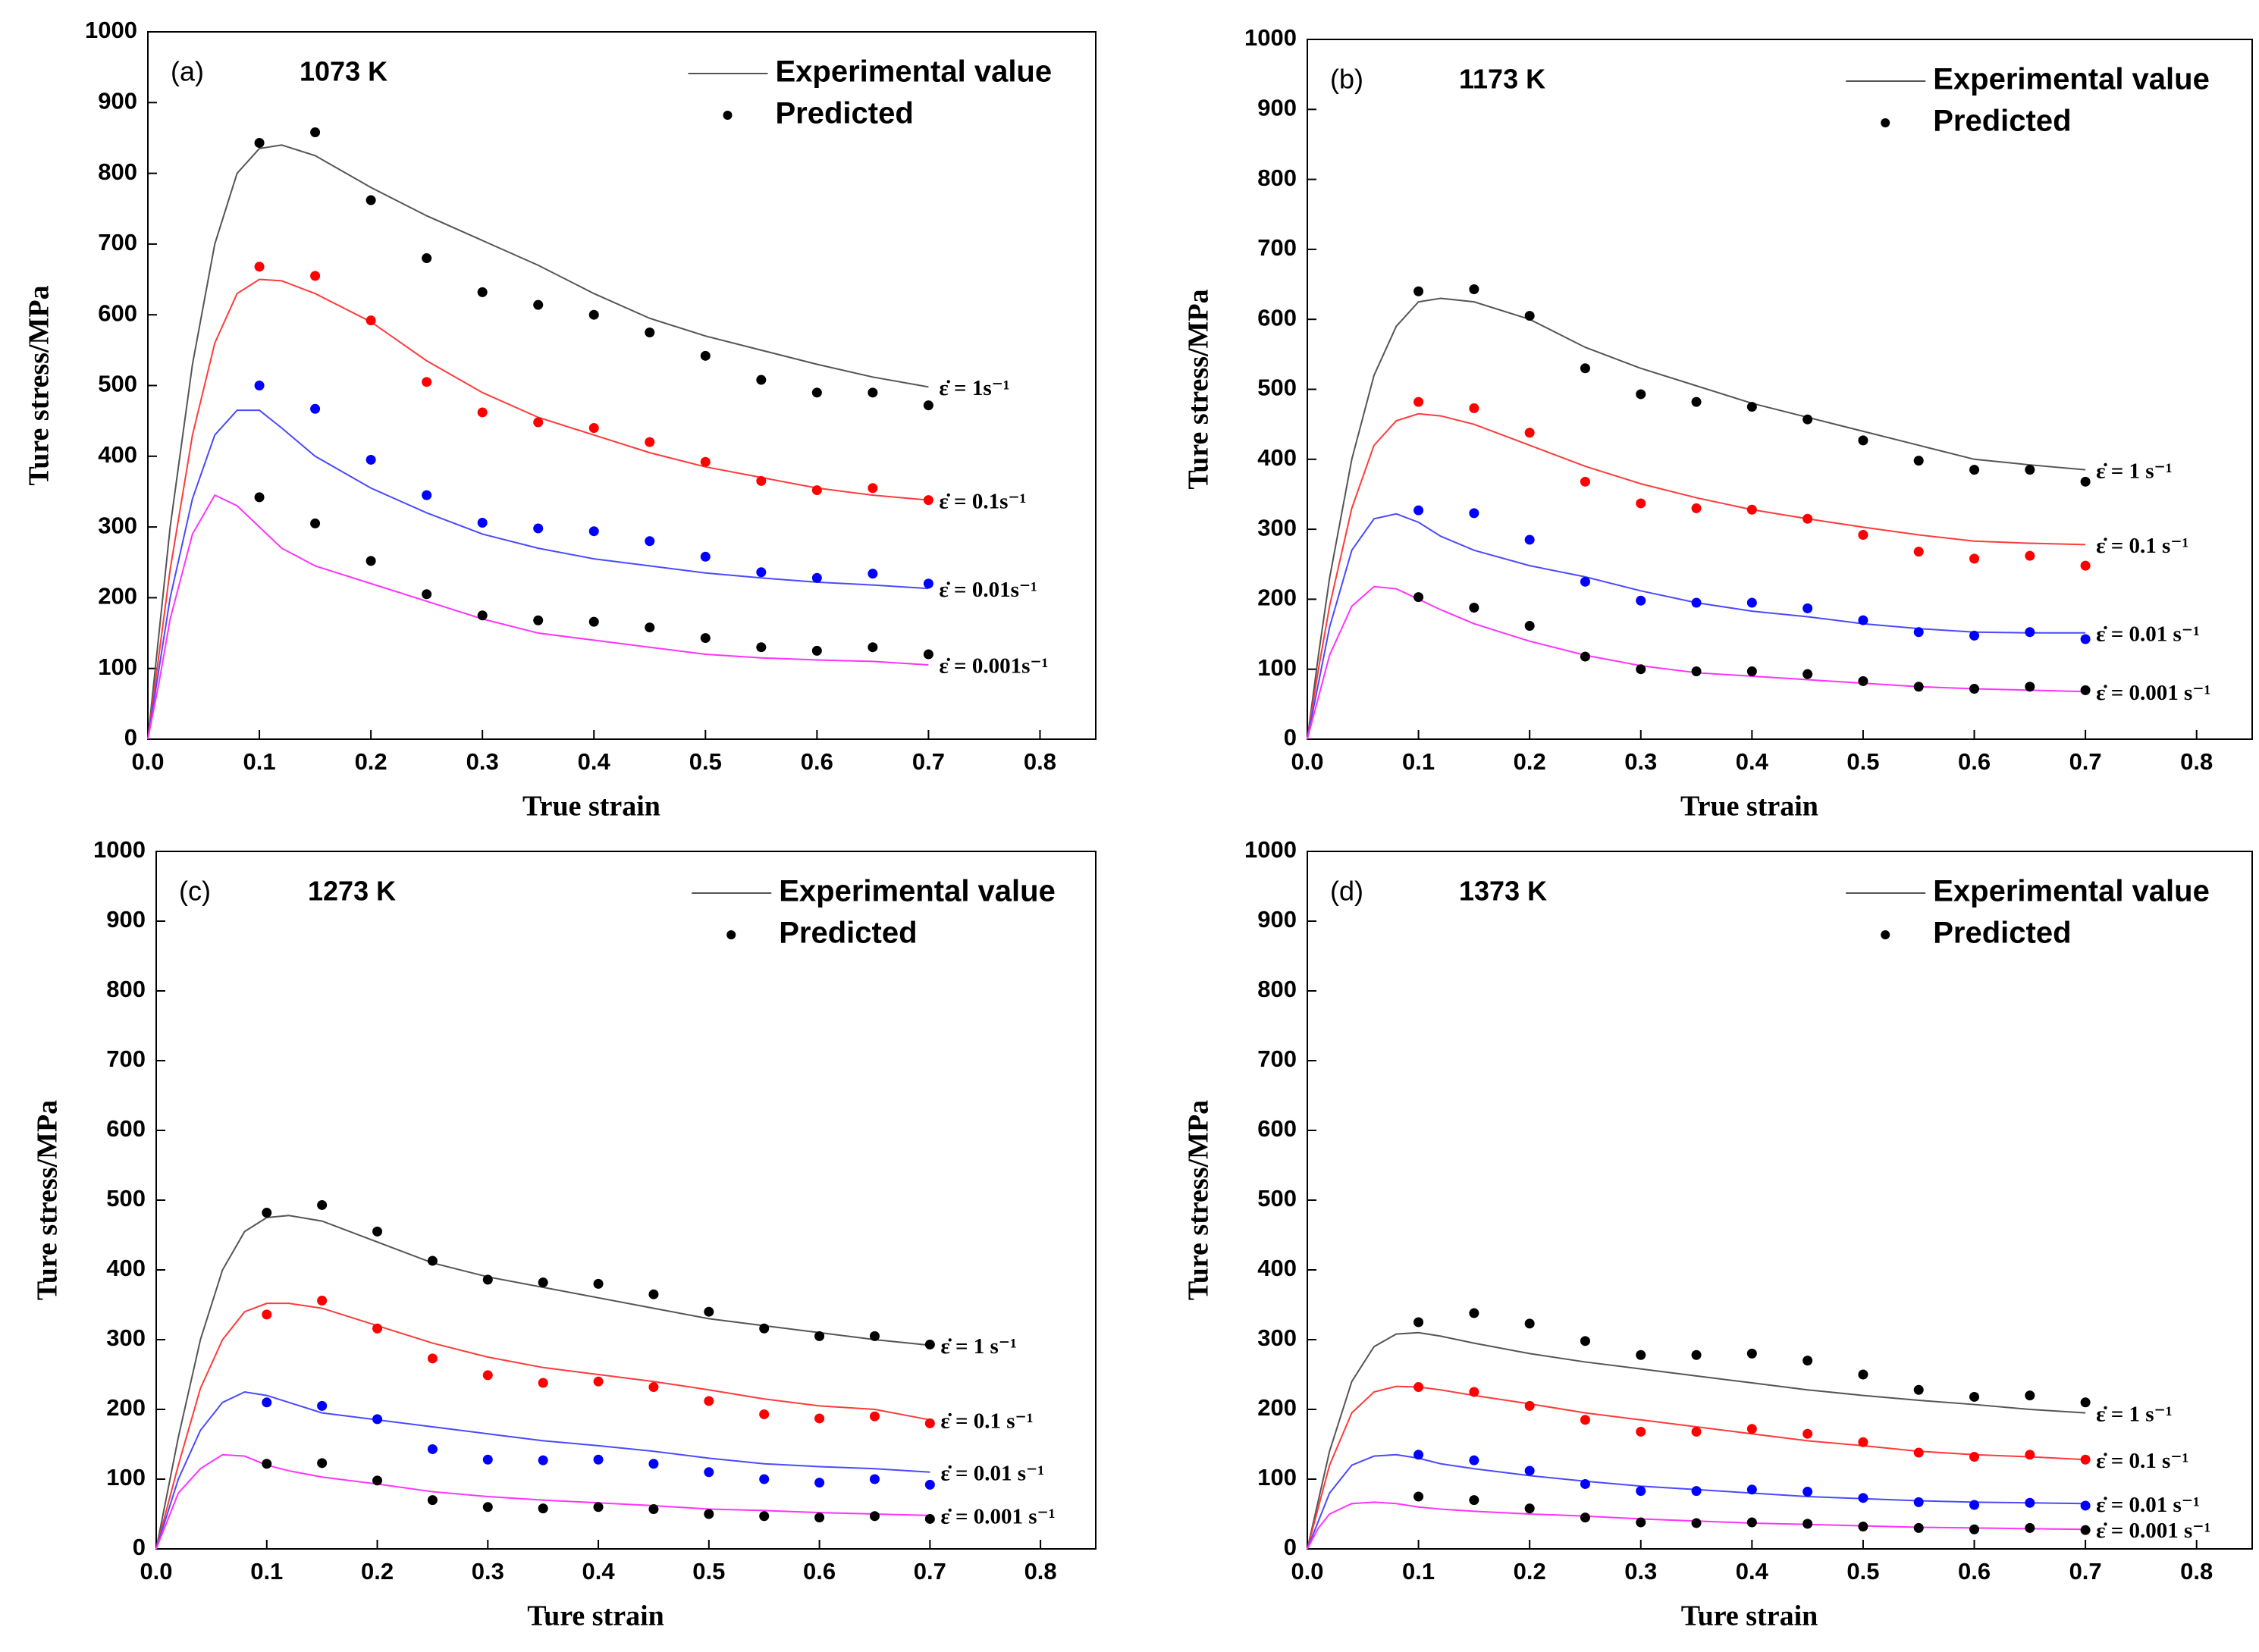 This screenshot has height=1652, width=2259. What do you see at coordinates (1862, 1571) in the screenshot?
I see `x-tick-label: 0.5` at bounding box center [1862, 1571].